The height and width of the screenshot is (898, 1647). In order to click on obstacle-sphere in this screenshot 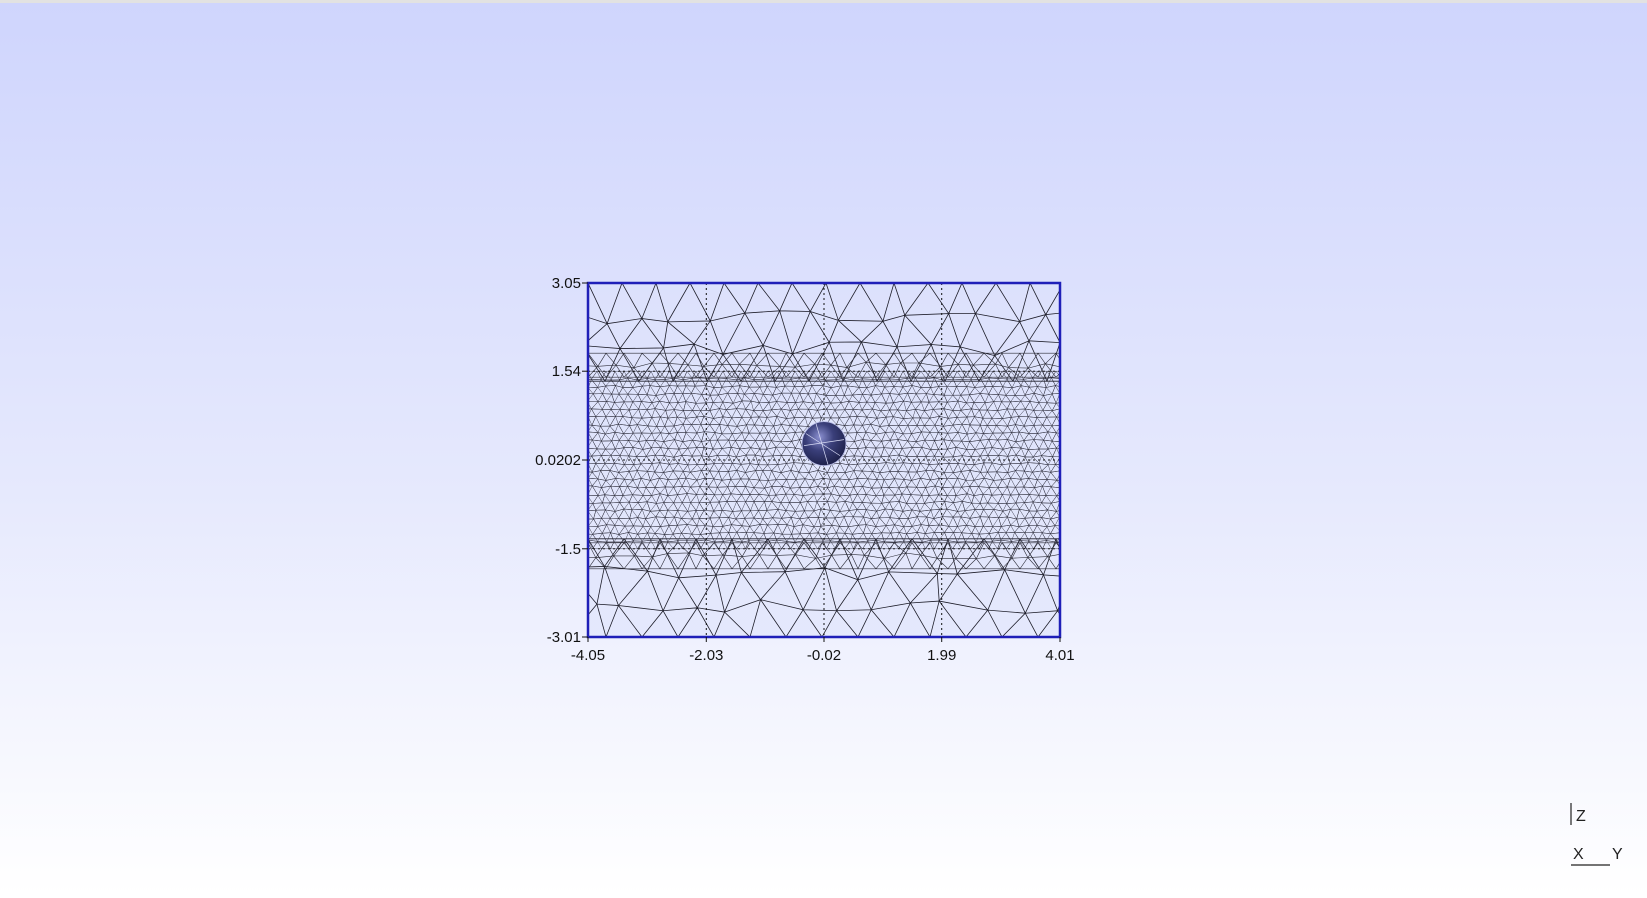, I will do `click(824, 444)`.